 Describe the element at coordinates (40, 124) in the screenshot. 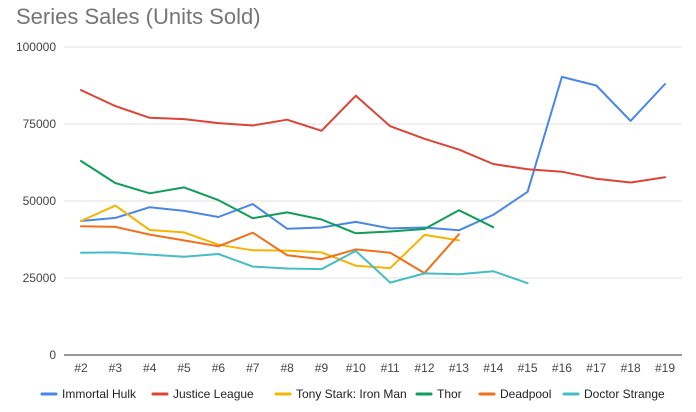

I see `y-tick-label: 75000` at that location.